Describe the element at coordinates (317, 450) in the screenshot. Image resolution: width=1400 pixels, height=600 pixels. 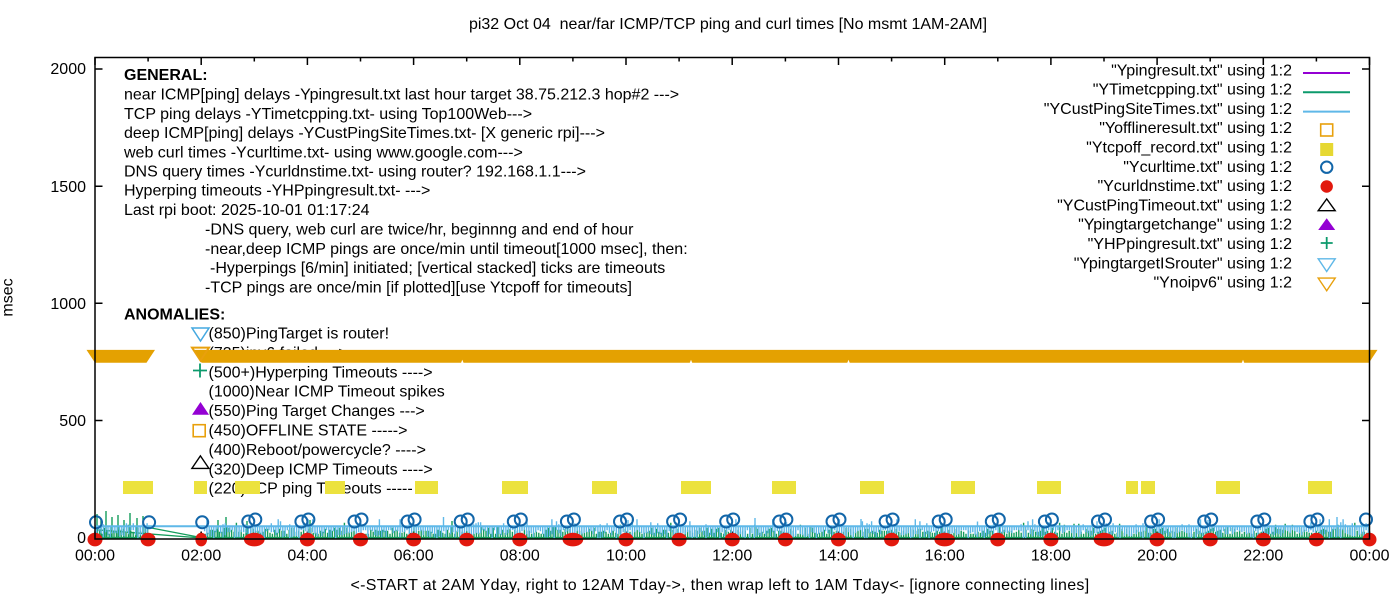
I see `svg-text: (400)Reboot/powercycle? ---->` at that location.